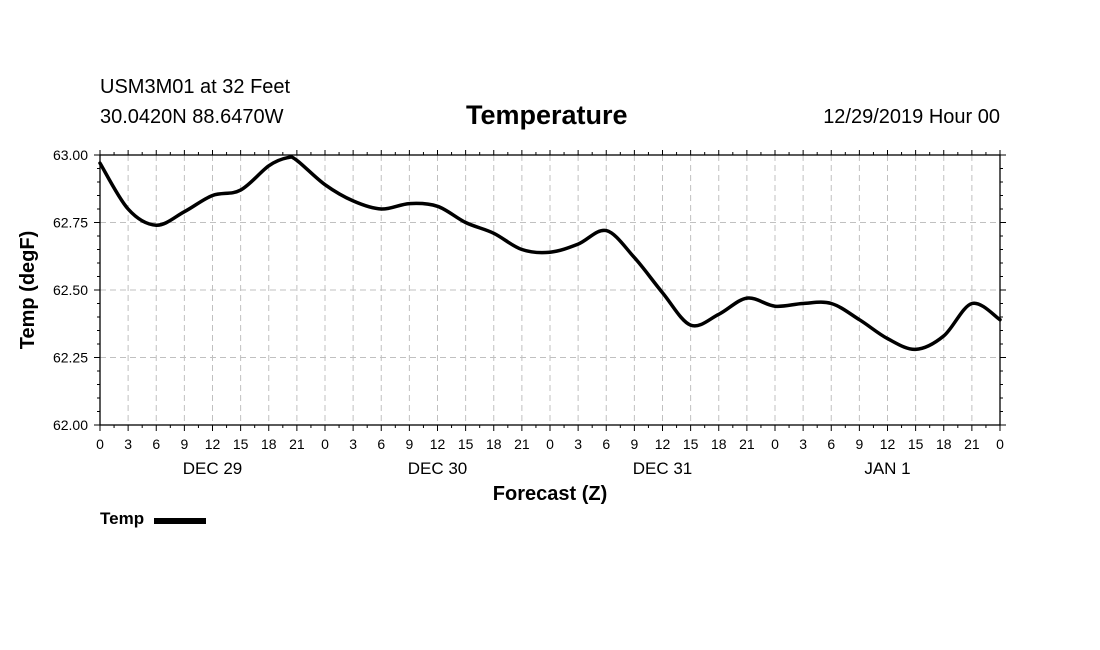  Describe the element at coordinates (70, 425) in the screenshot. I see `y-tick-label: 62.00` at that location.